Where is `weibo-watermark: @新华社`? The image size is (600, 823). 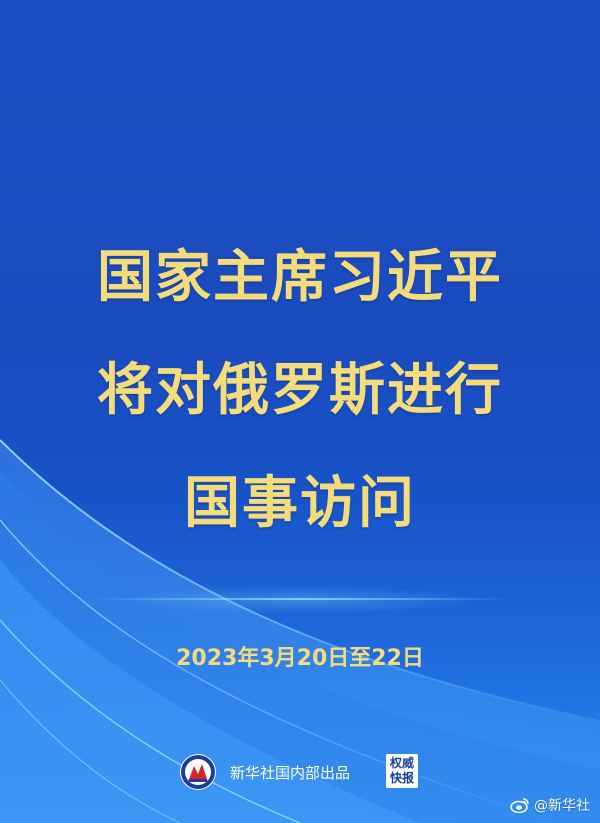 weibo-watermark: @新华社 is located at coordinates (550, 805).